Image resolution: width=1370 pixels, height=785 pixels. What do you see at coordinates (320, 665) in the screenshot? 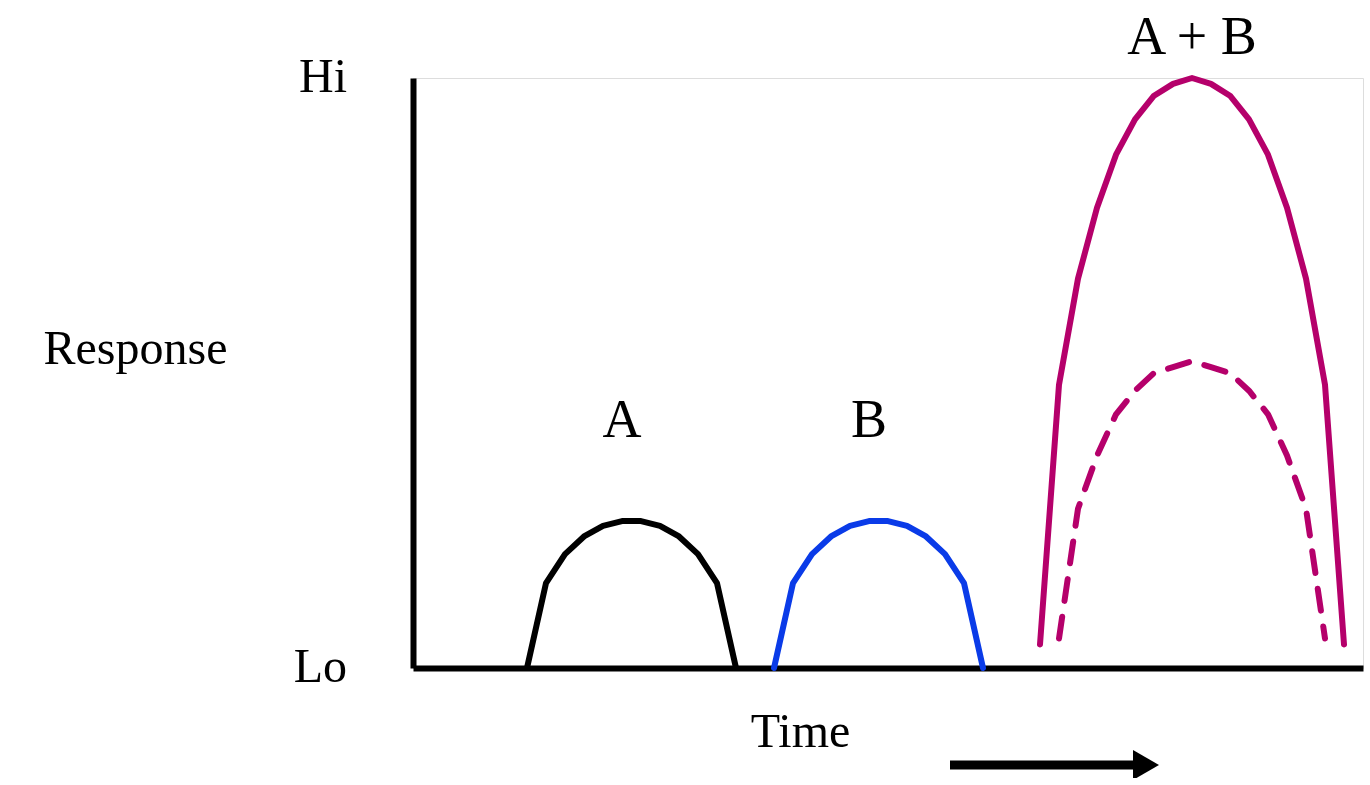
I see `text: Lo` at bounding box center [320, 665].